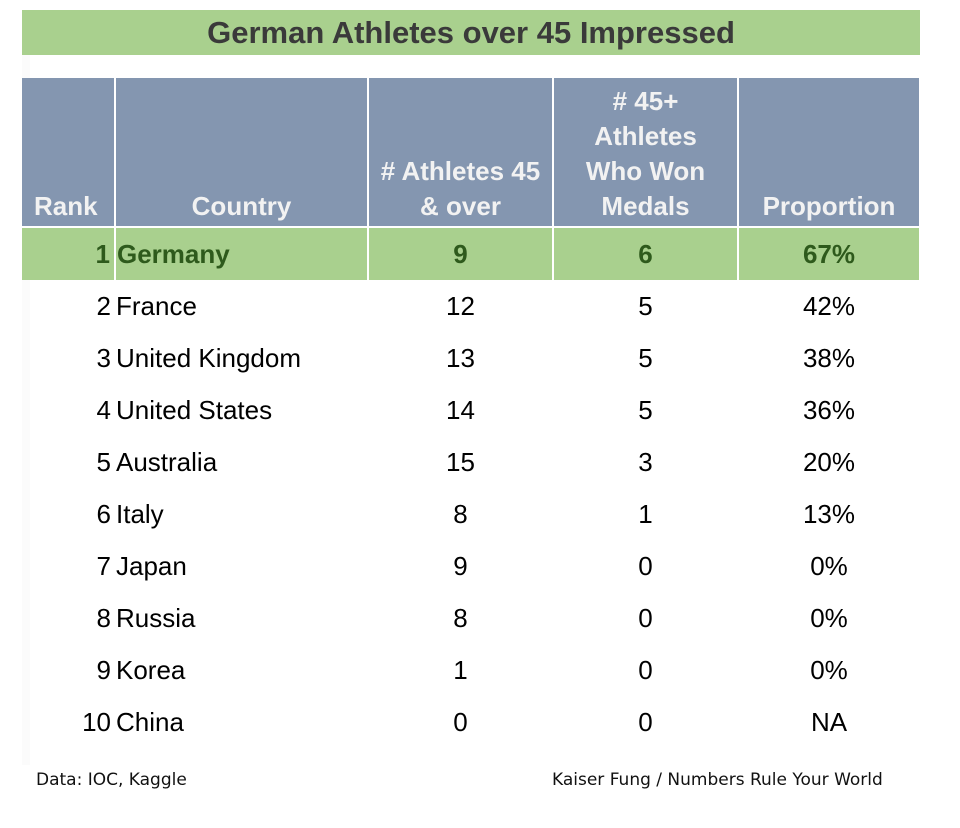  I want to click on cell-athletes: 12, so click(460, 305).